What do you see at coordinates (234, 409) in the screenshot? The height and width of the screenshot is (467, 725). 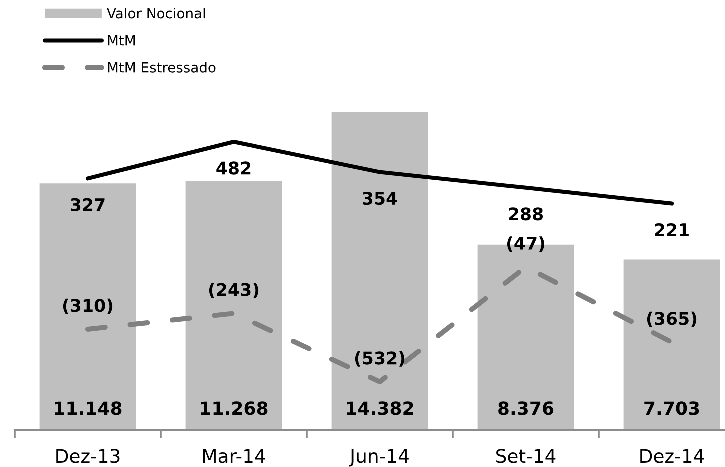 I see `data-label: 11.268` at bounding box center [234, 409].